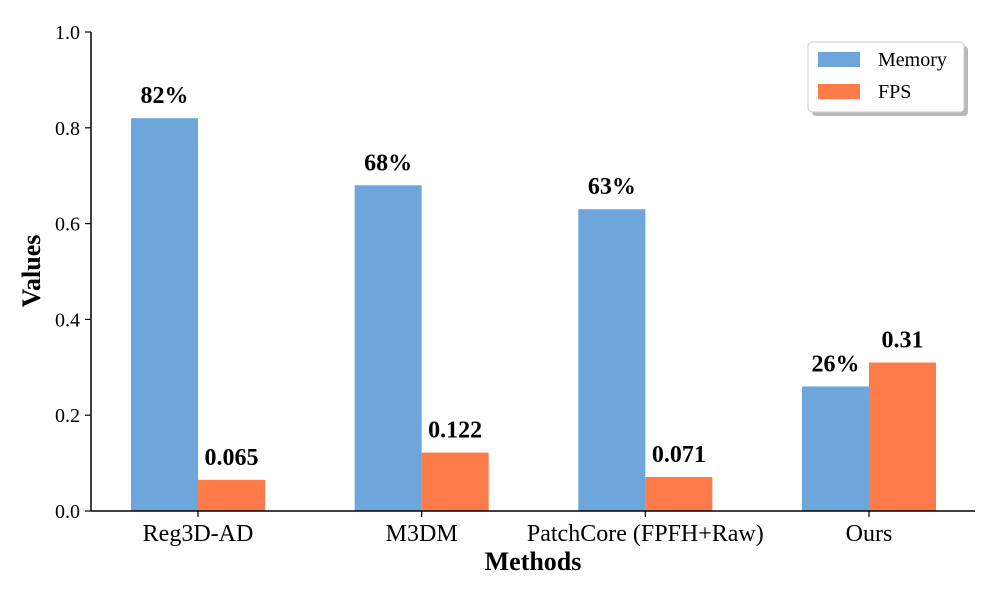  What do you see at coordinates (165, 96) in the screenshot?
I see `data-label-memory: 82%` at bounding box center [165, 96].